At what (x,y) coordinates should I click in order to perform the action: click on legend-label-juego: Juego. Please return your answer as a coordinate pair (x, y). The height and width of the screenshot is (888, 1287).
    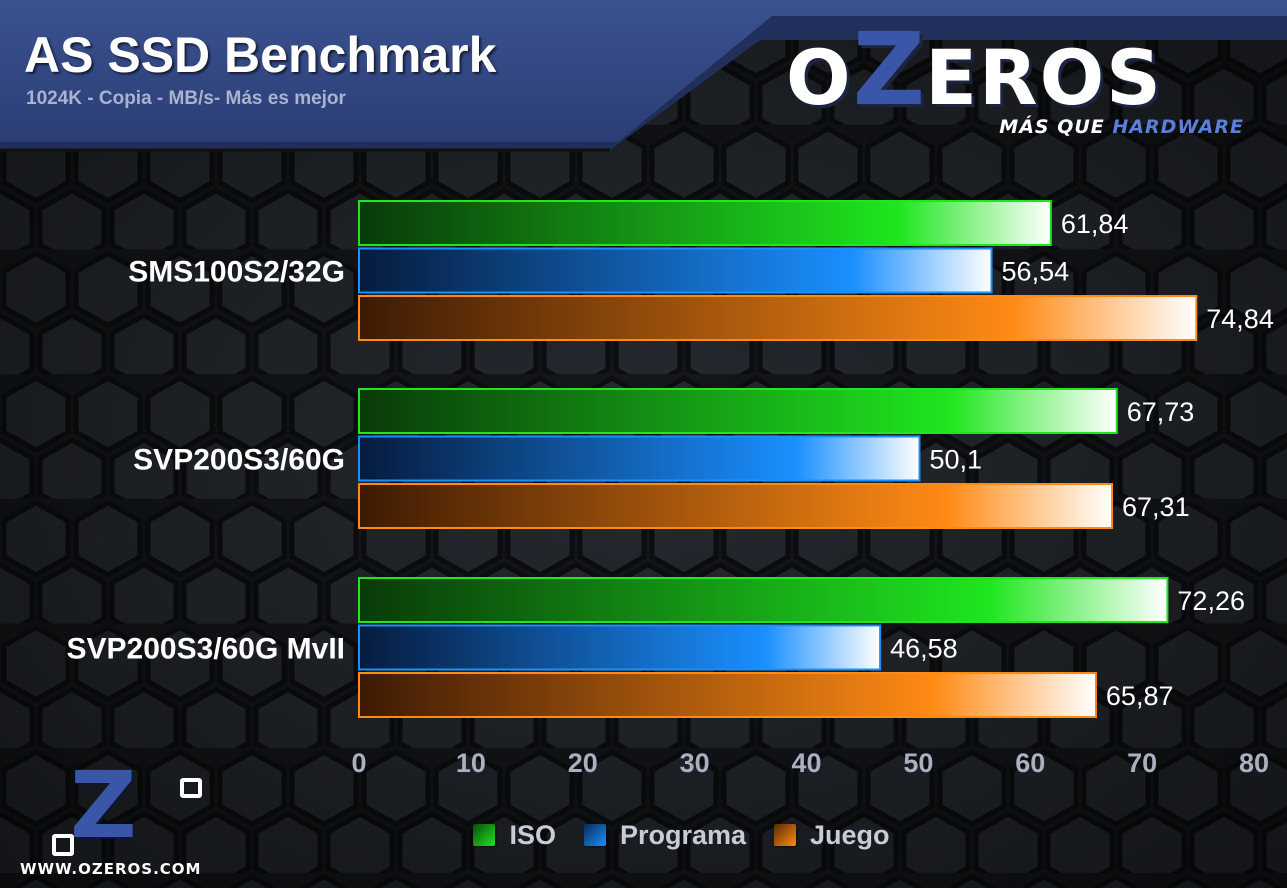
    Looking at the image, I should click on (850, 834).